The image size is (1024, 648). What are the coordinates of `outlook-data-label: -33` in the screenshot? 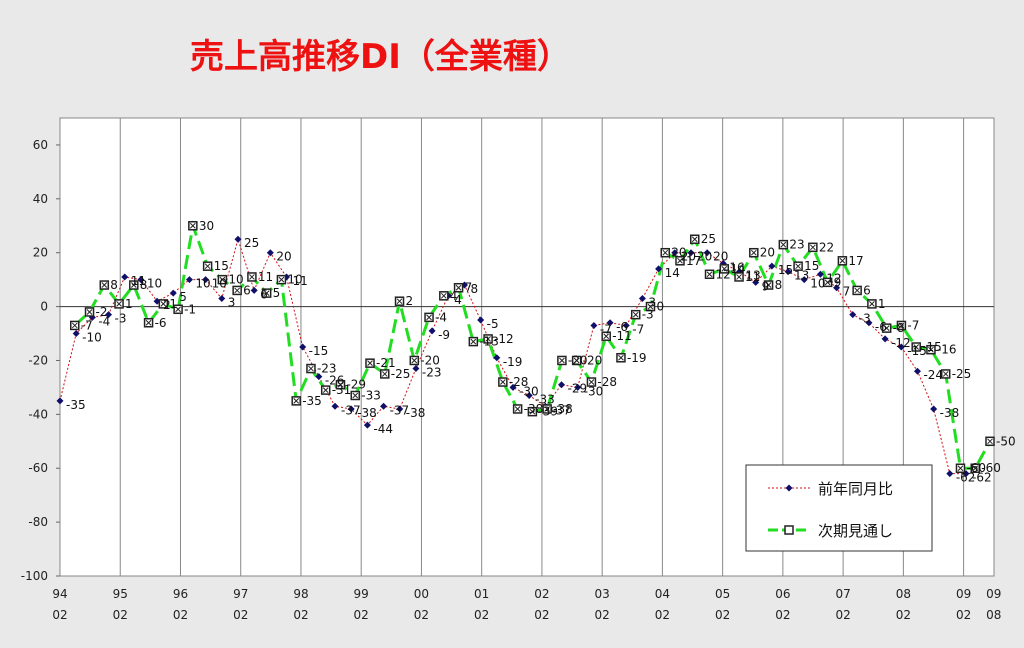 It's located at (371, 395).